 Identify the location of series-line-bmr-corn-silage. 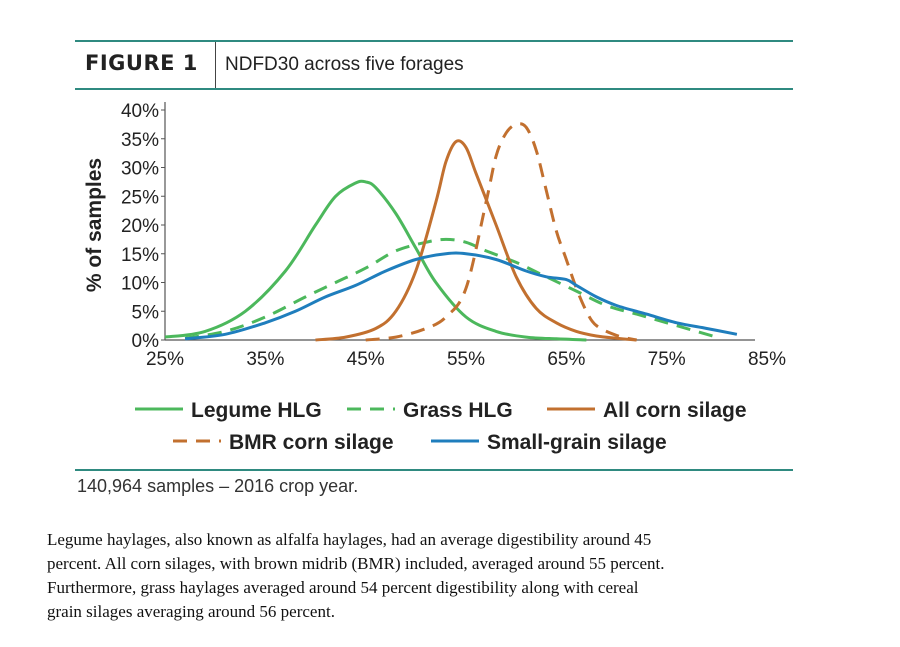
(501, 232).